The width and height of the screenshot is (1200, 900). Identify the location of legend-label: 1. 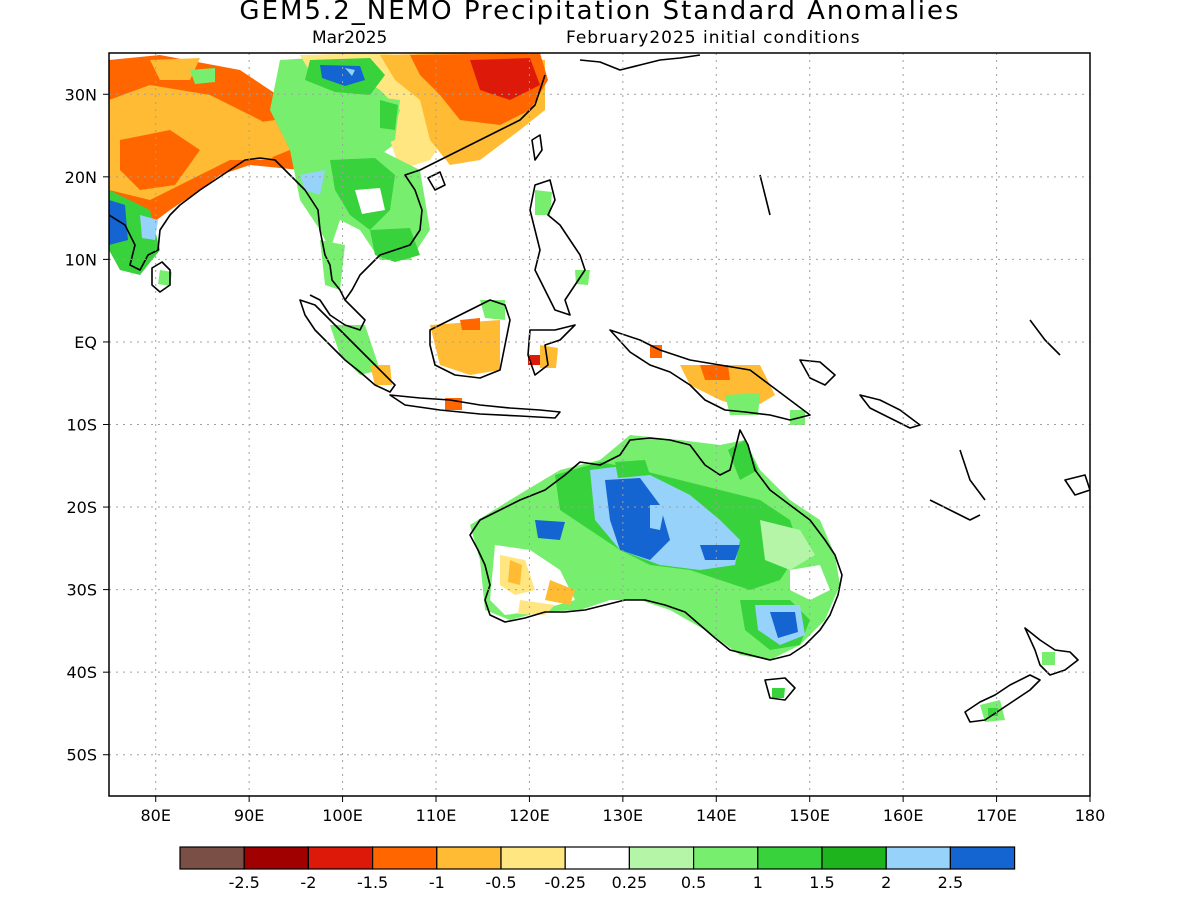
(758, 882).